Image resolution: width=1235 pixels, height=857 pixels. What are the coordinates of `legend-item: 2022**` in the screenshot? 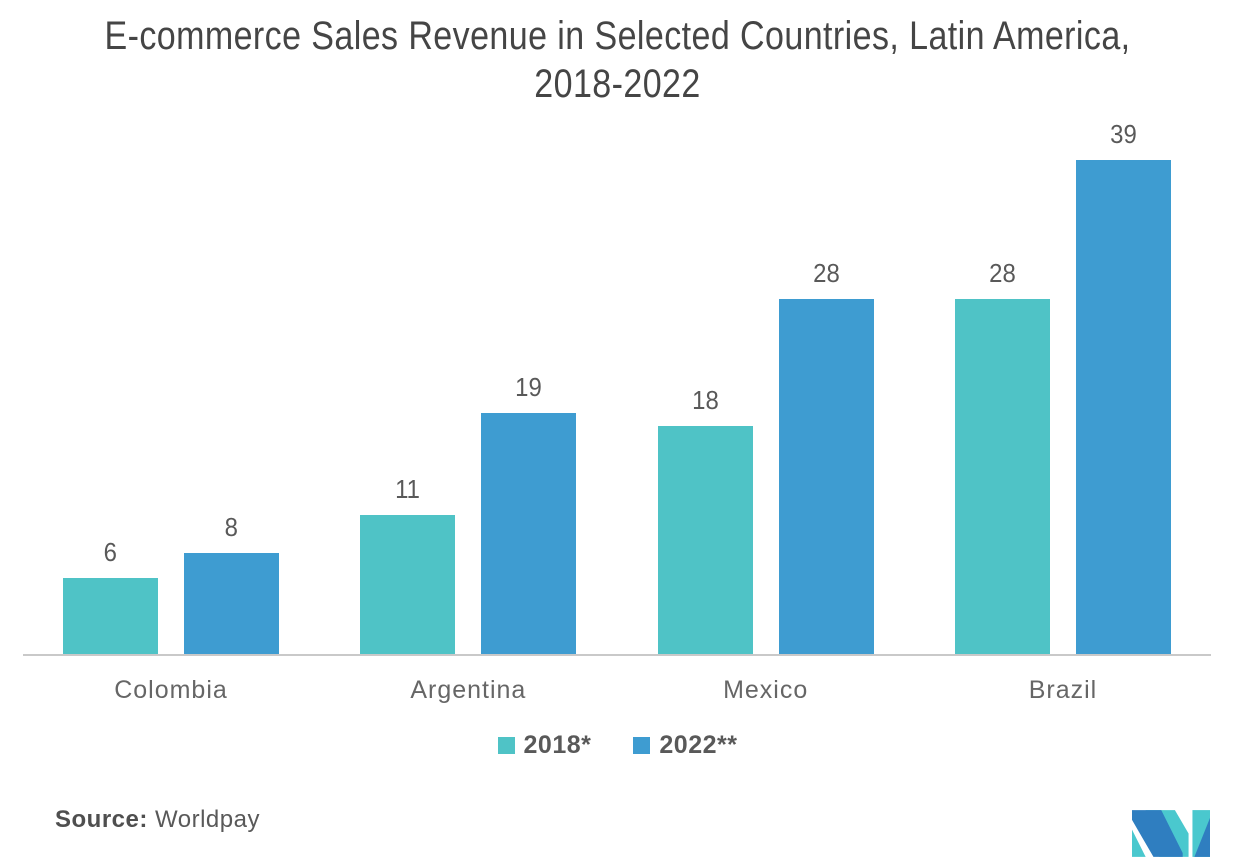 It's located at (685, 745).